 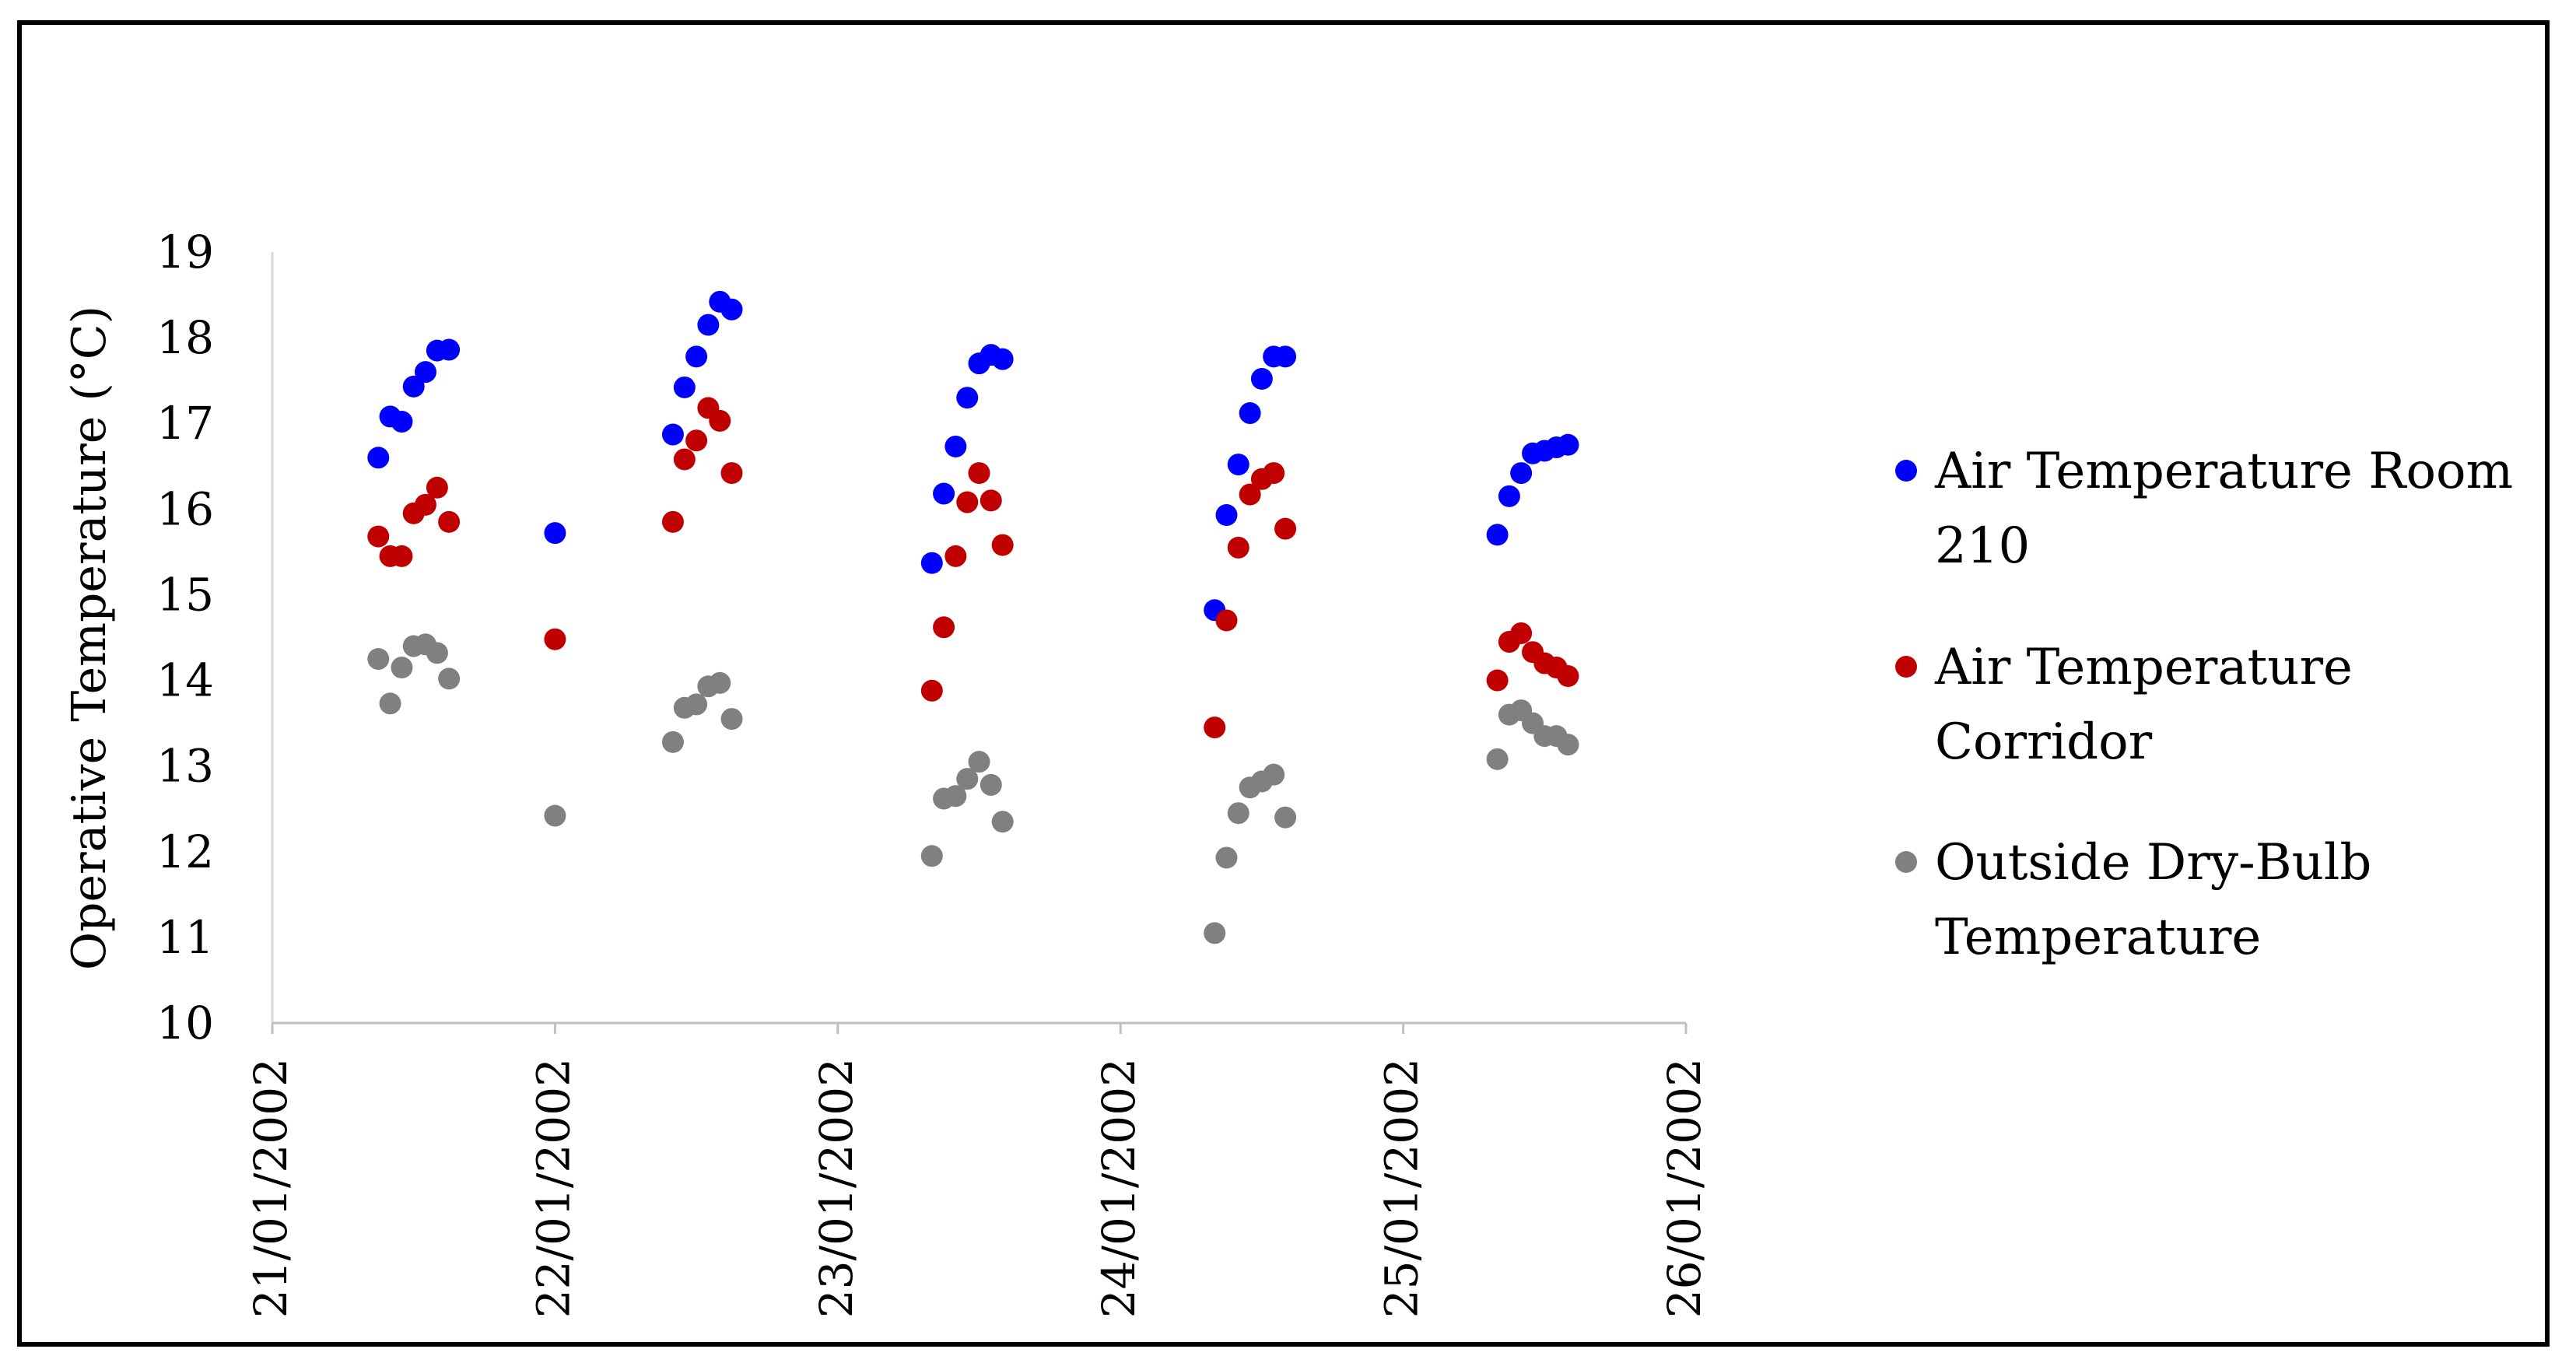 I want to click on y-tick-label: 11, so click(x=185, y=938).